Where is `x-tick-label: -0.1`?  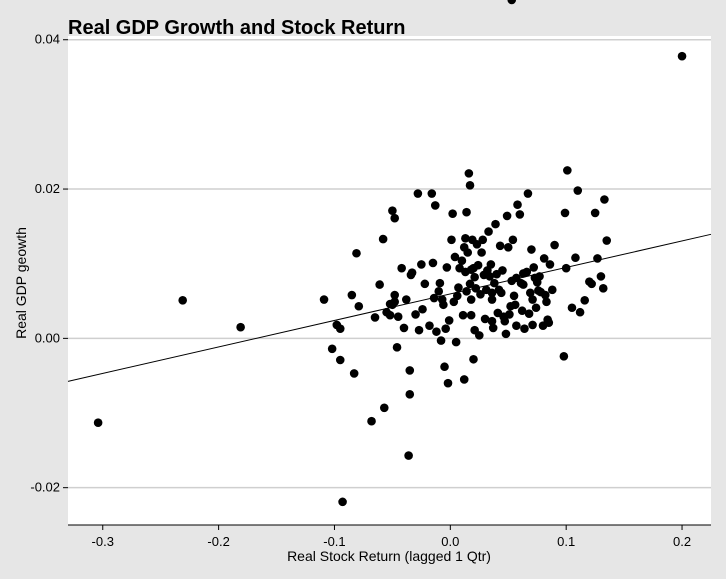 x-tick-label: -0.1 is located at coordinates (334, 541).